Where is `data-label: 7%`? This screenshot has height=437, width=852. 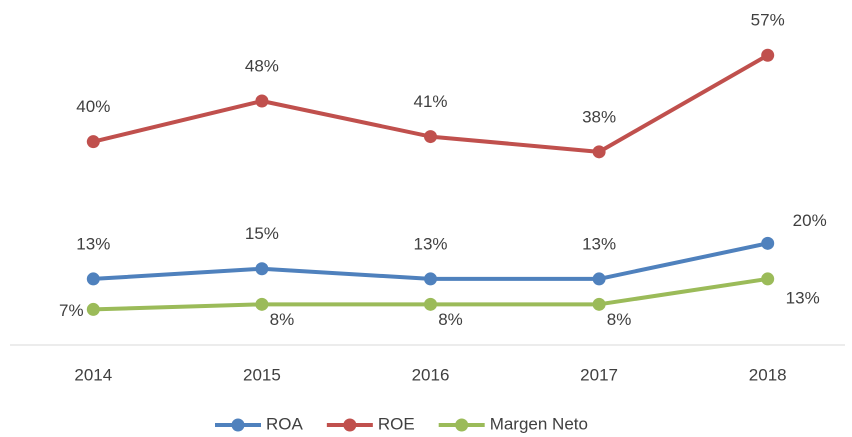 data-label: 7% is located at coordinates (71, 310).